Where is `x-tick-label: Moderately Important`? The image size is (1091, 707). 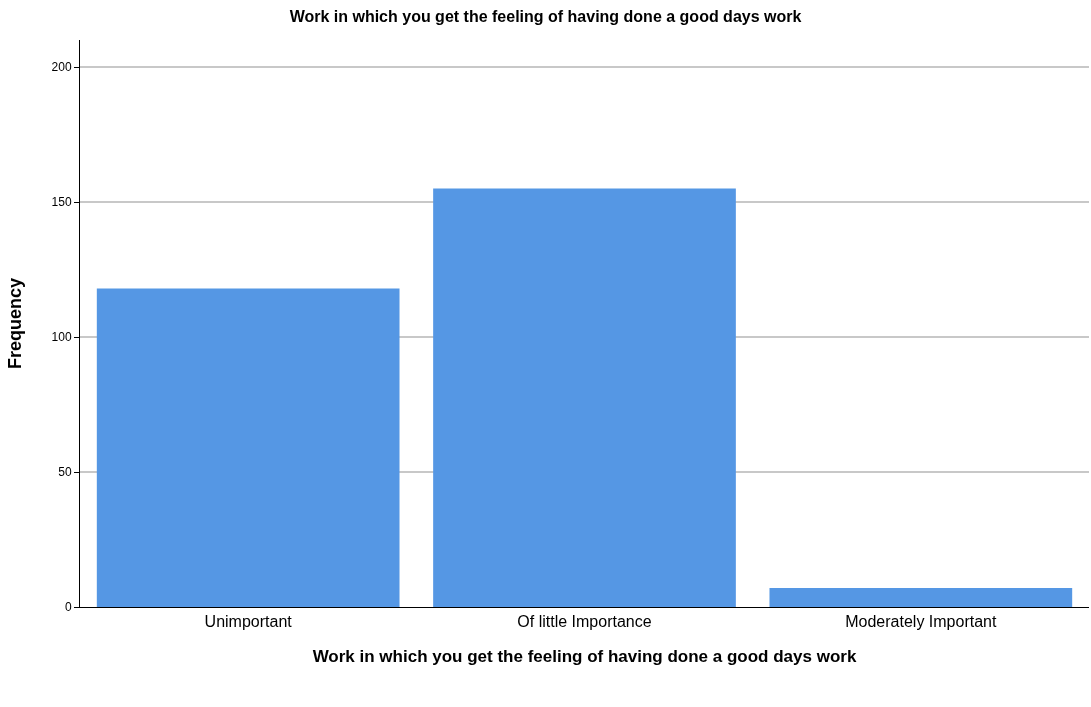 x-tick-label: Moderately Important is located at coordinates (921, 622).